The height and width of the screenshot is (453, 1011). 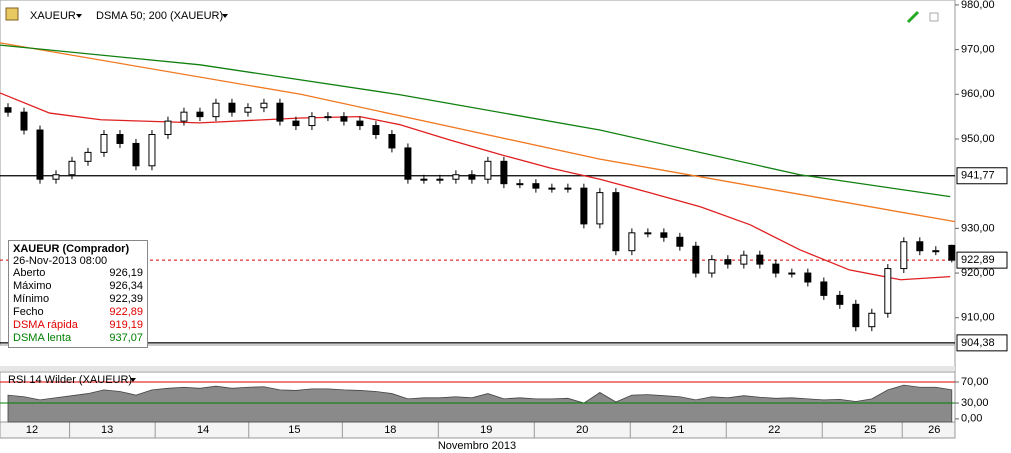 I want to click on info-row: Mínimo 922,39, so click(x=78, y=299).